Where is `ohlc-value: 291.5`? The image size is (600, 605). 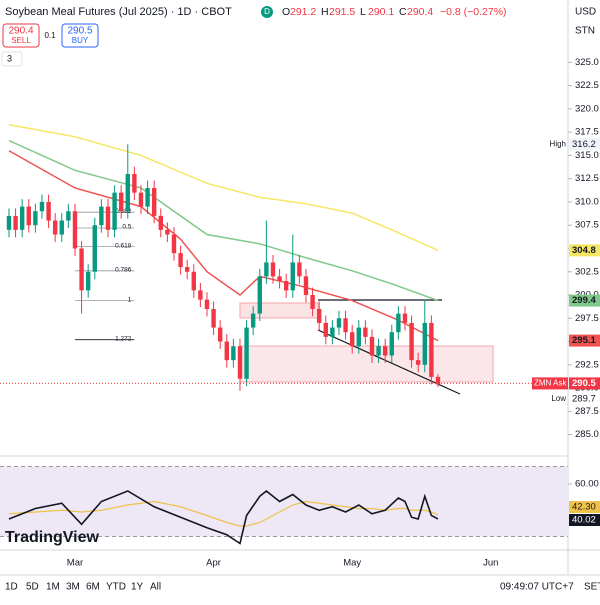
ohlc-value: 291.5 is located at coordinates (342, 12).